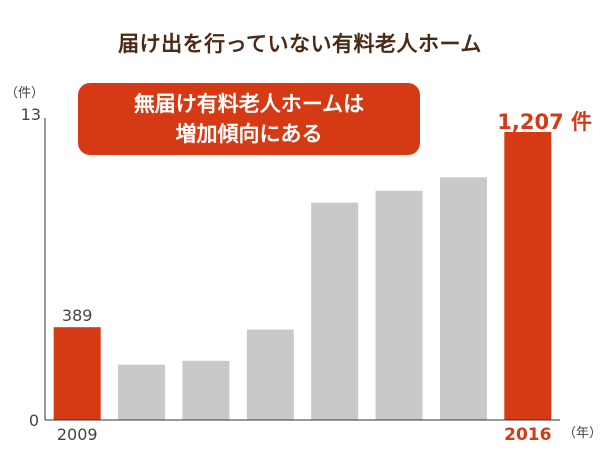  Describe the element at coordinates (399, 305) in the screenshot. I see `bar-2014` at that location.